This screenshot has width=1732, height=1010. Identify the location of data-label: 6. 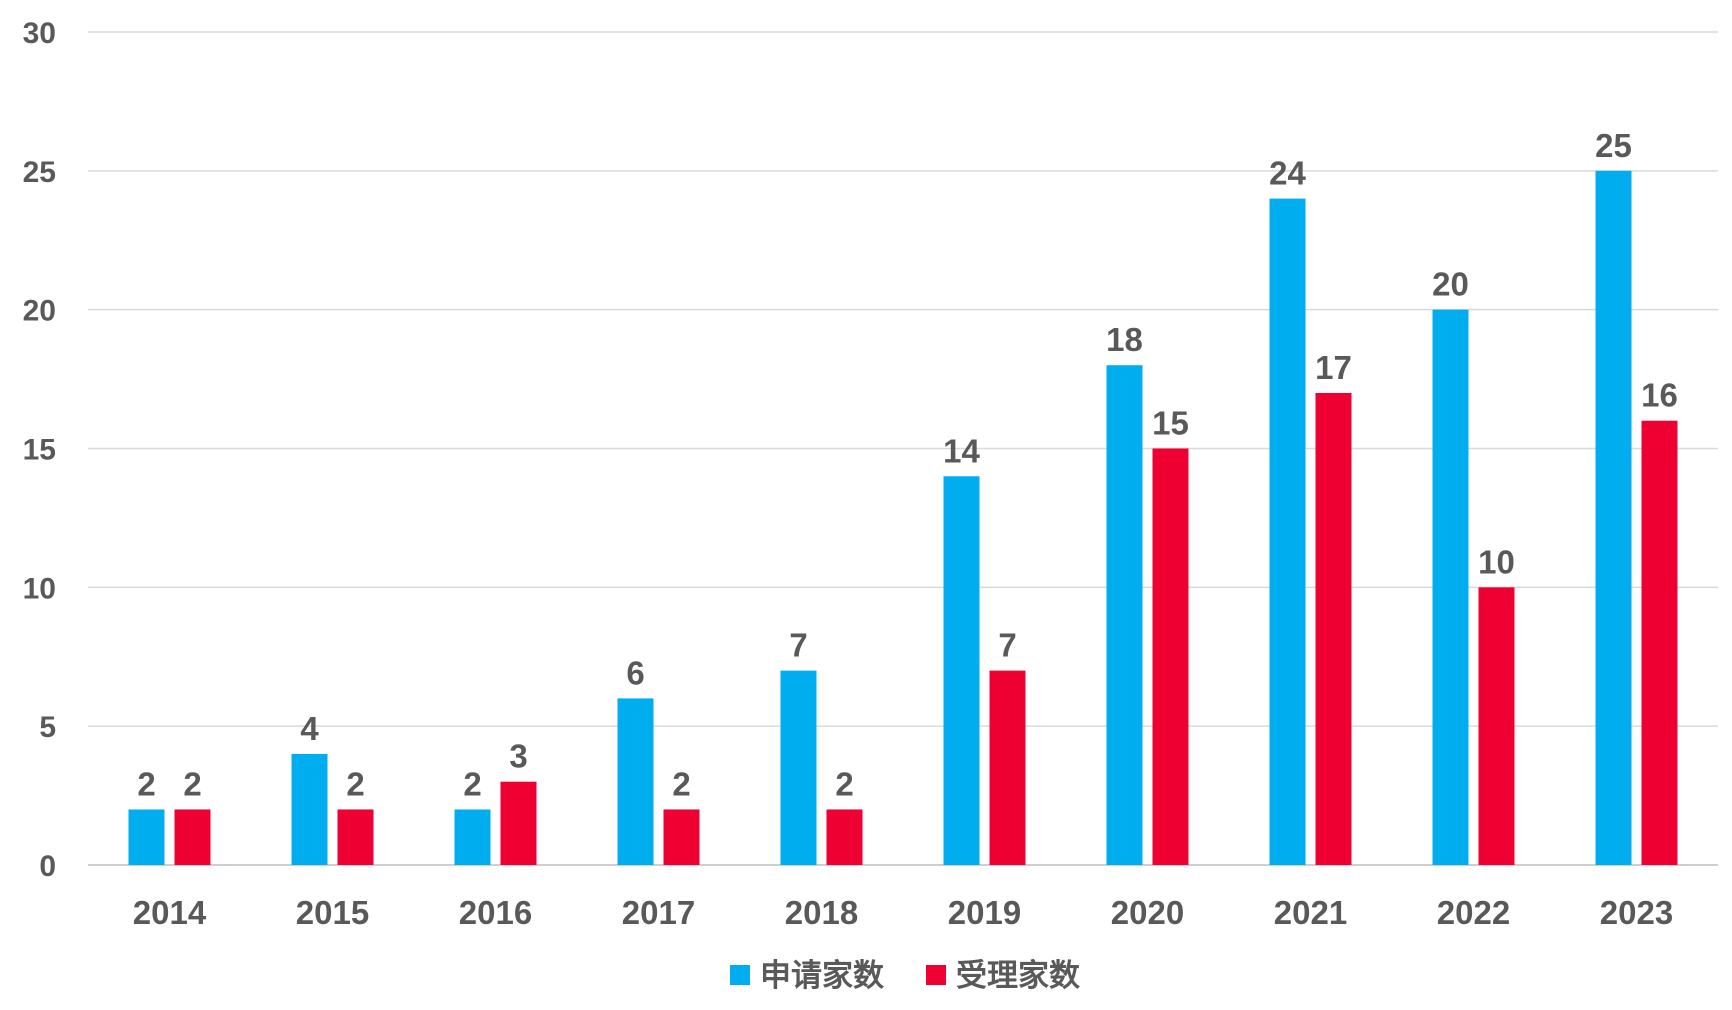
(635, 672).